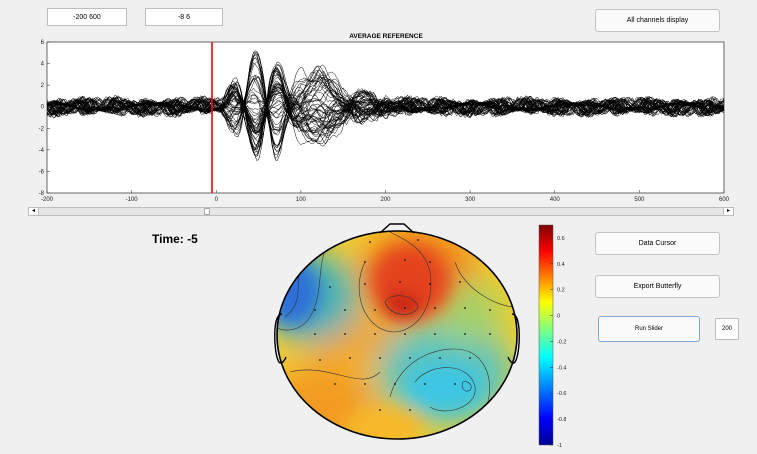 The width and height of the screenshot is (757, 454). I want to click on colorbar-tick-label: 0.4, so click(561, 265).